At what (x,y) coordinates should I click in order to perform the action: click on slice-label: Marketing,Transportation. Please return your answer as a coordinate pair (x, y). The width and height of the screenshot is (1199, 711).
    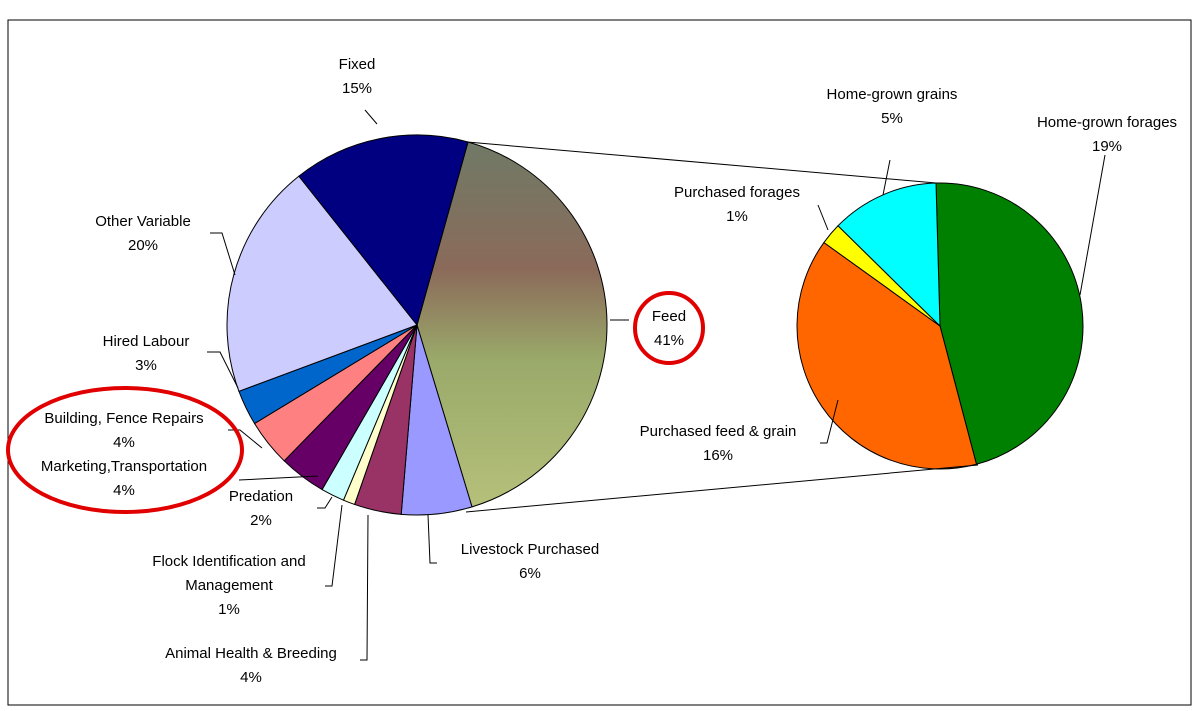
    Looking at the image, I should click on (124, 466).